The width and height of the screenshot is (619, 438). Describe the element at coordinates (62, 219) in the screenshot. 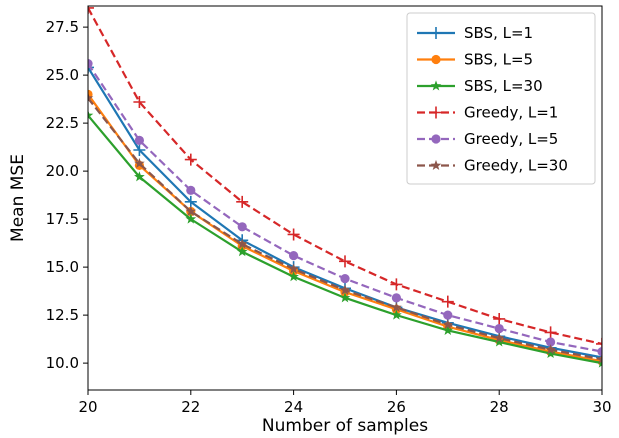

I see `y-tick-label: 17.5` at that location.